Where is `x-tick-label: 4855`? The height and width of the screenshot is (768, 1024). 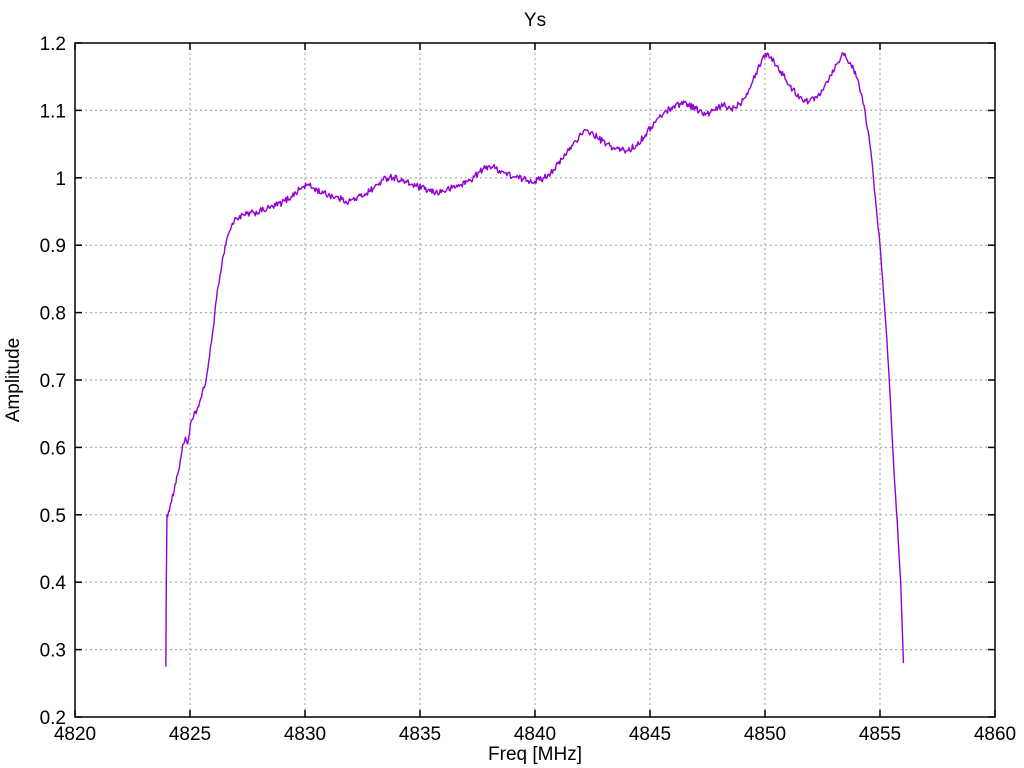 x-tick-label: 4855 is located at coordinates (880, 734).